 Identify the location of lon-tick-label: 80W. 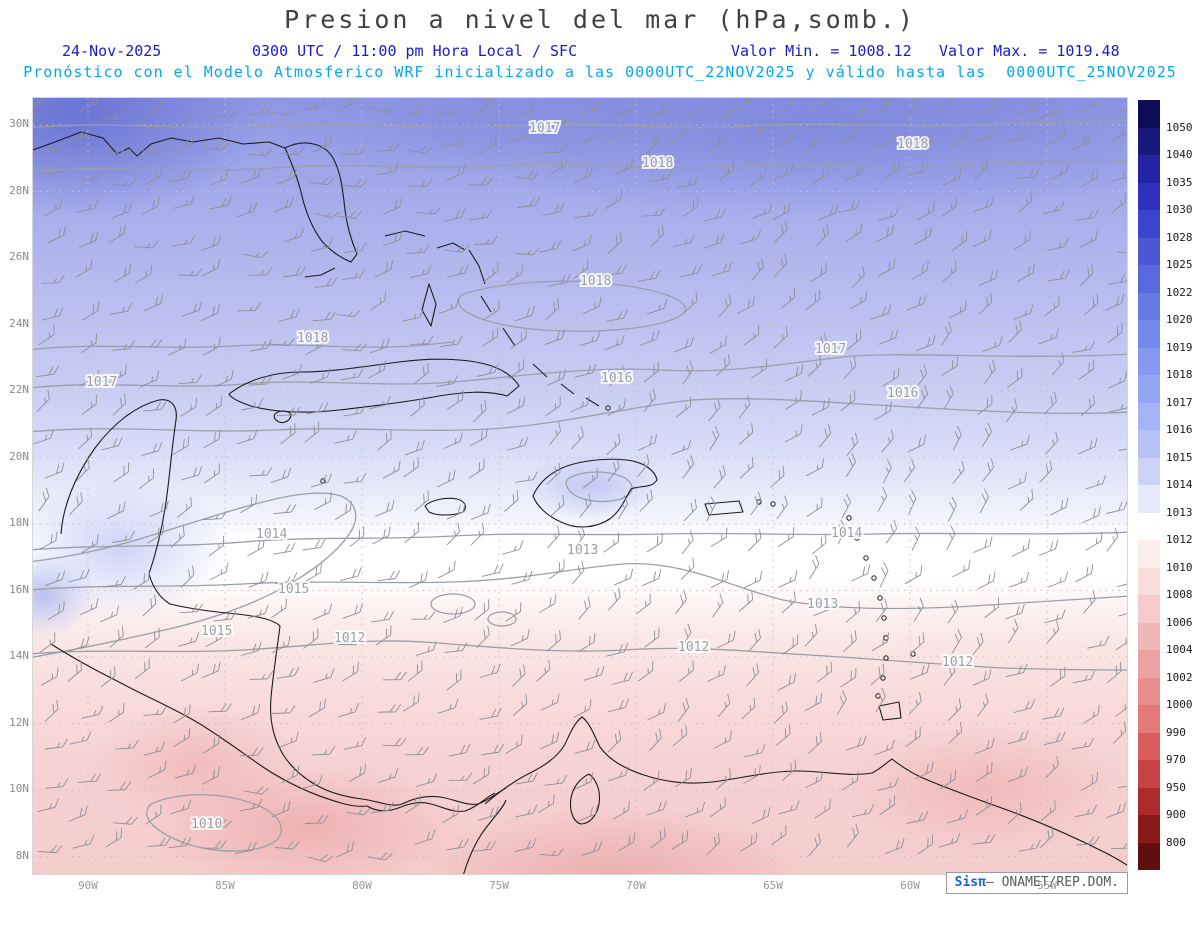
(362, 885).